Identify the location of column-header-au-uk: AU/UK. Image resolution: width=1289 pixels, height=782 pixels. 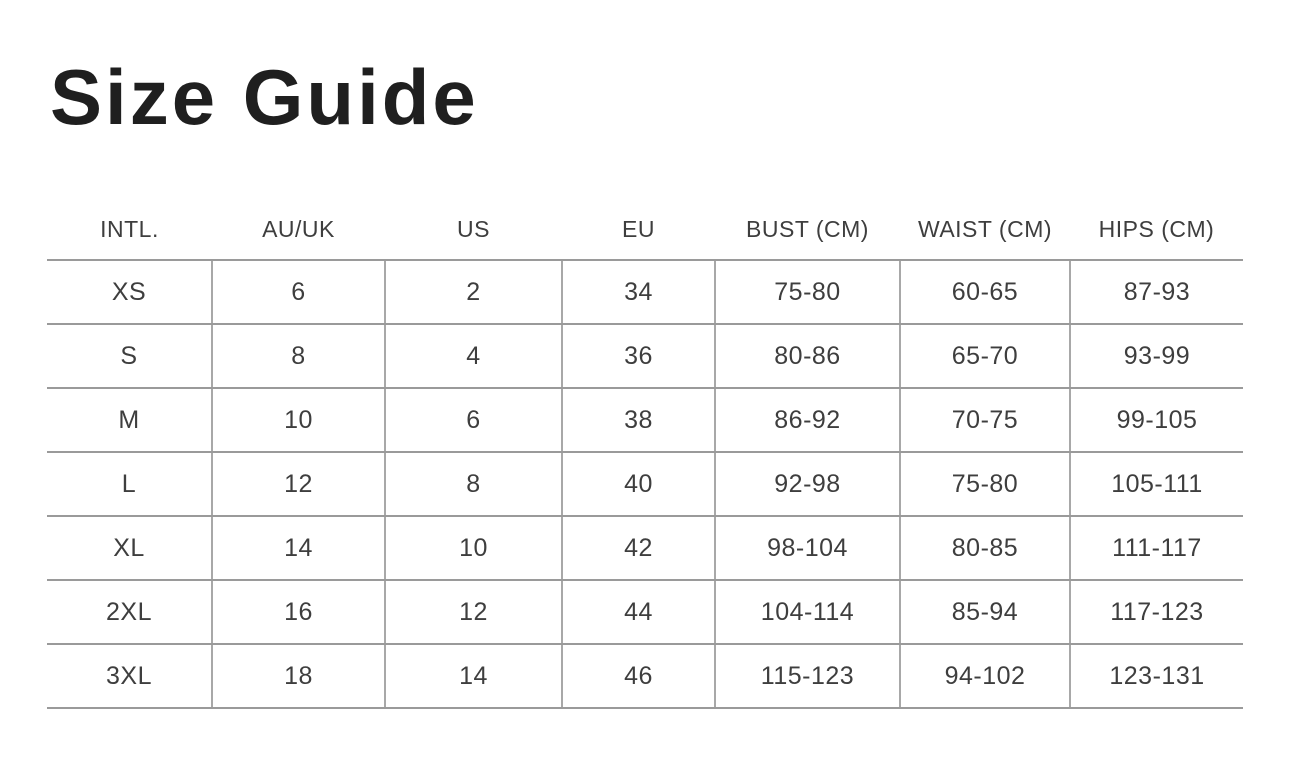
(298, 230).